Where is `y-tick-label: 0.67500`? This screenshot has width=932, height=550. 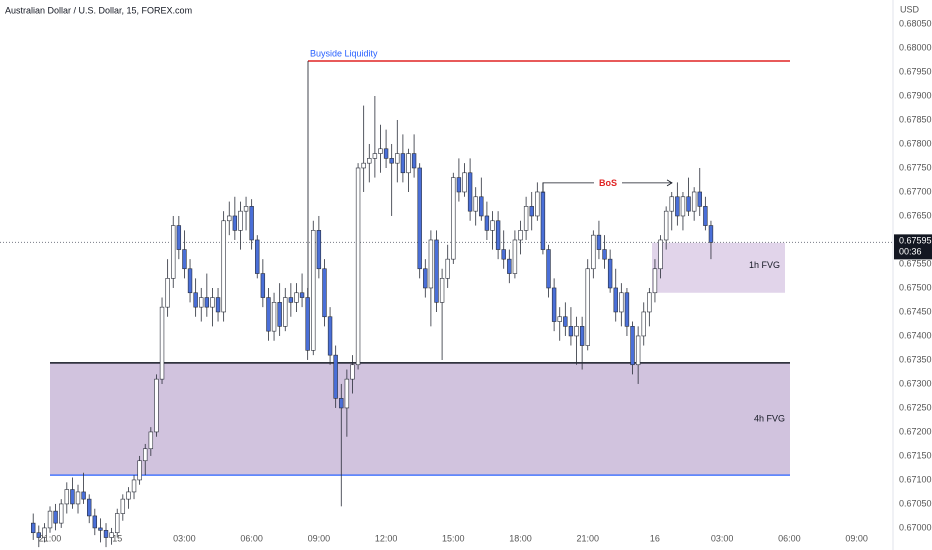 y-tick-label: 0.67500 is located at coordinates (915, 287).